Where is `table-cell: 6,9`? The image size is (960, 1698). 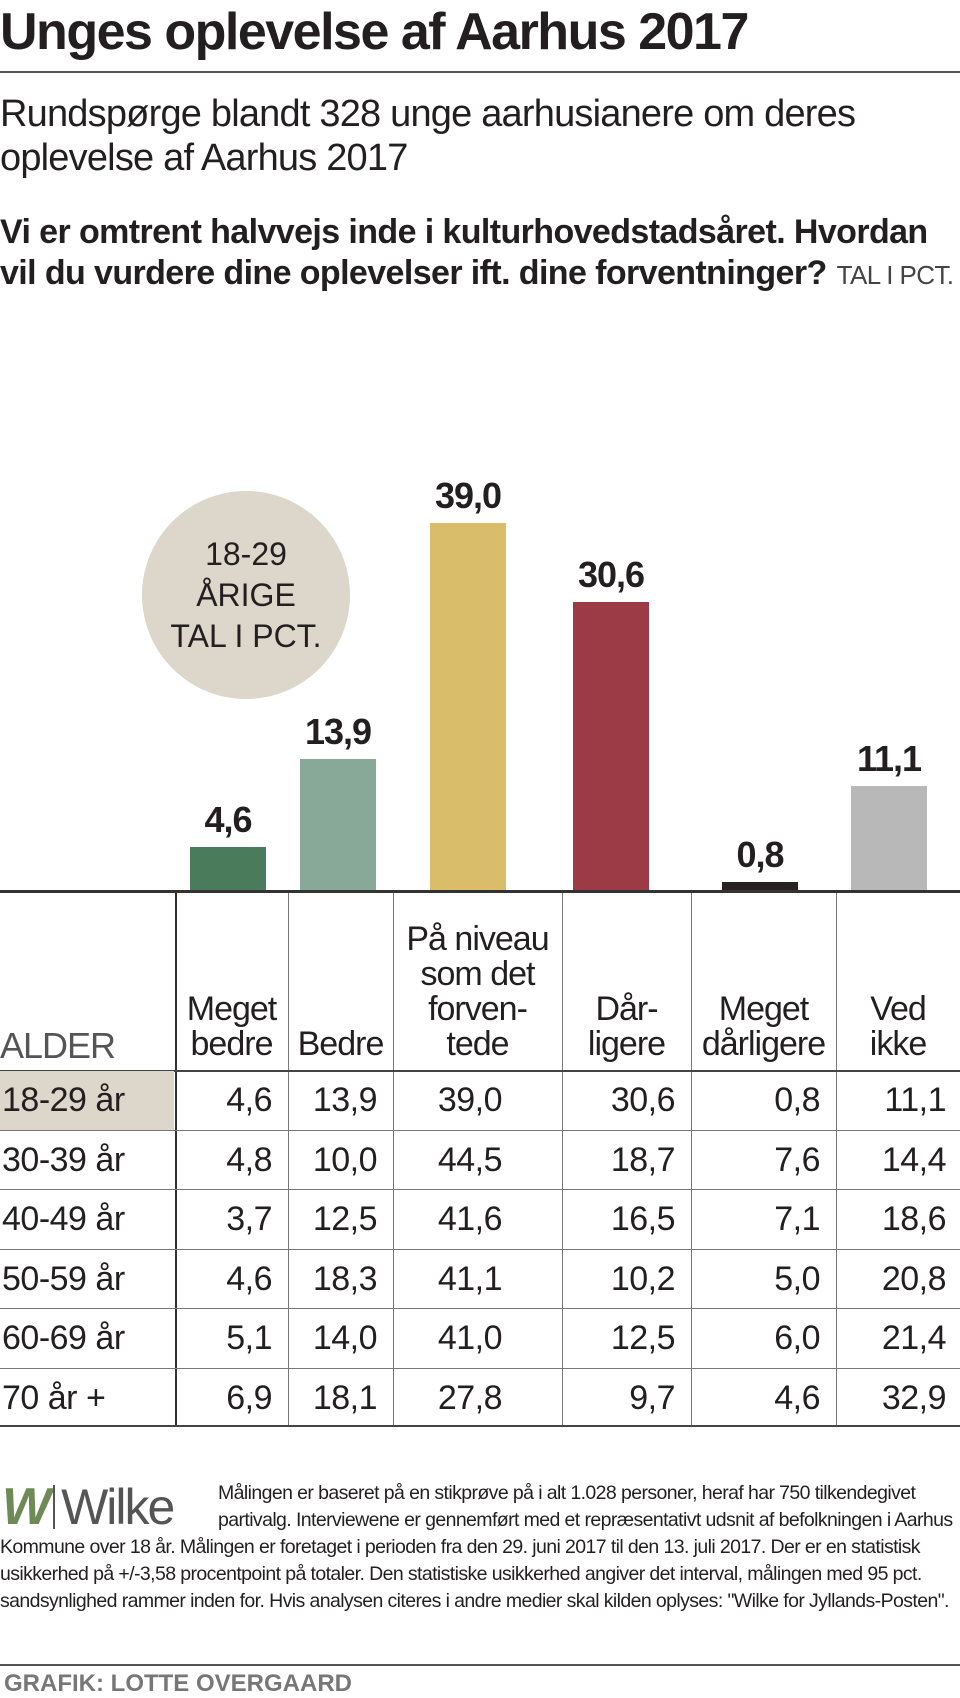
table-cell: 6,9 is located at coordinates (249, 1398).